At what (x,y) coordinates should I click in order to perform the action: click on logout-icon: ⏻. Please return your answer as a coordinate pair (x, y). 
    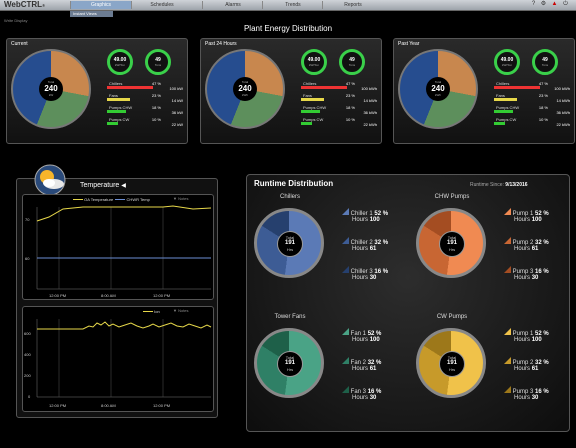
    Looking at the image, I should click on (565, 4).